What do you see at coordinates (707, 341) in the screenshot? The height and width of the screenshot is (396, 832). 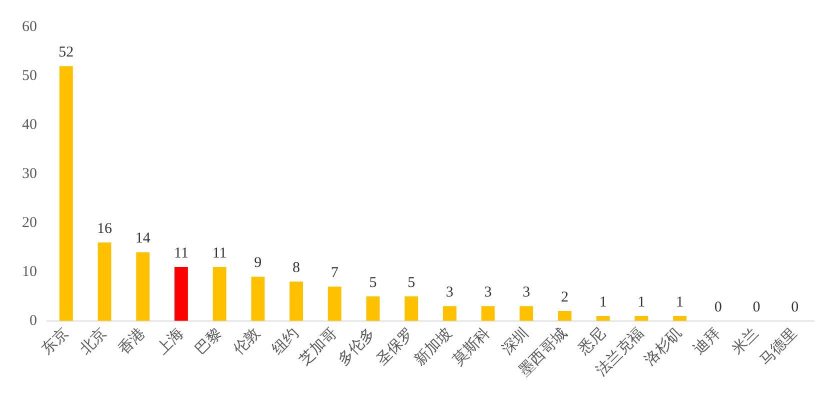 I see `x-tick-label: 迪拜` at bounding box center [707, 341].